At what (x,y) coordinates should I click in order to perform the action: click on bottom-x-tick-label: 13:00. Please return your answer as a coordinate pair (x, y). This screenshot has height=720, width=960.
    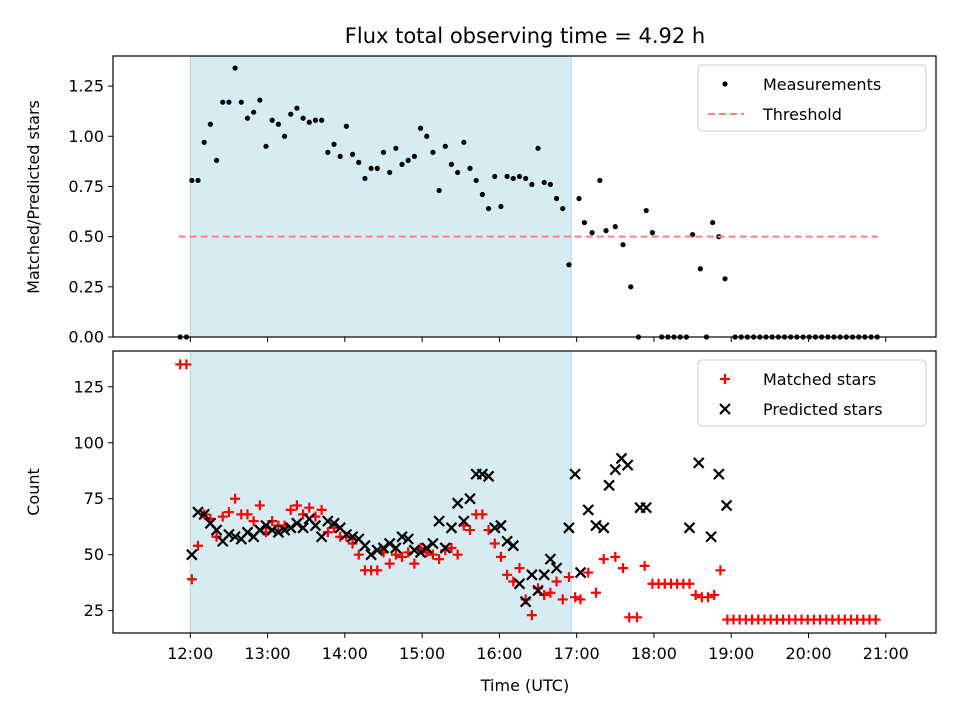
    Looking at the image, I should click on (267, 653).